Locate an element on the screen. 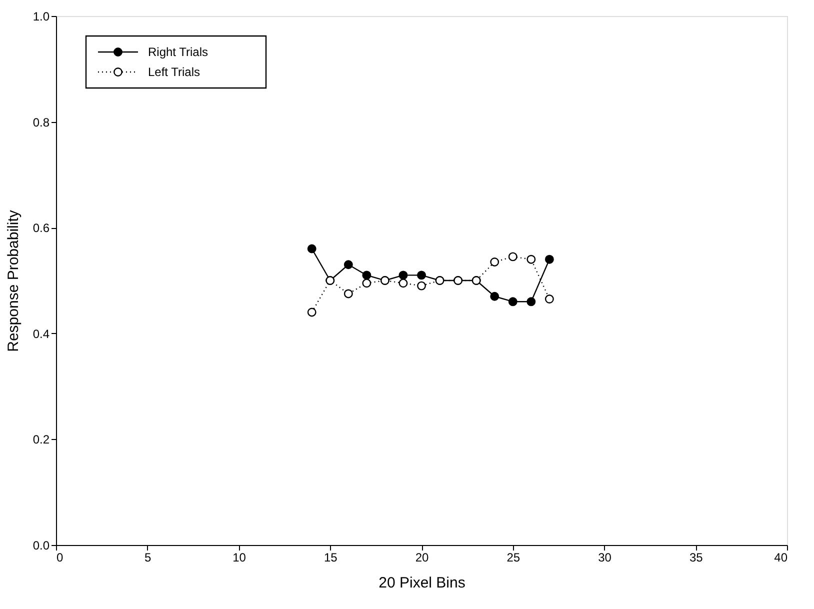 This screenshot has height=609, width=814. x-tick-label: 25 is located at coordinates (513, 557).